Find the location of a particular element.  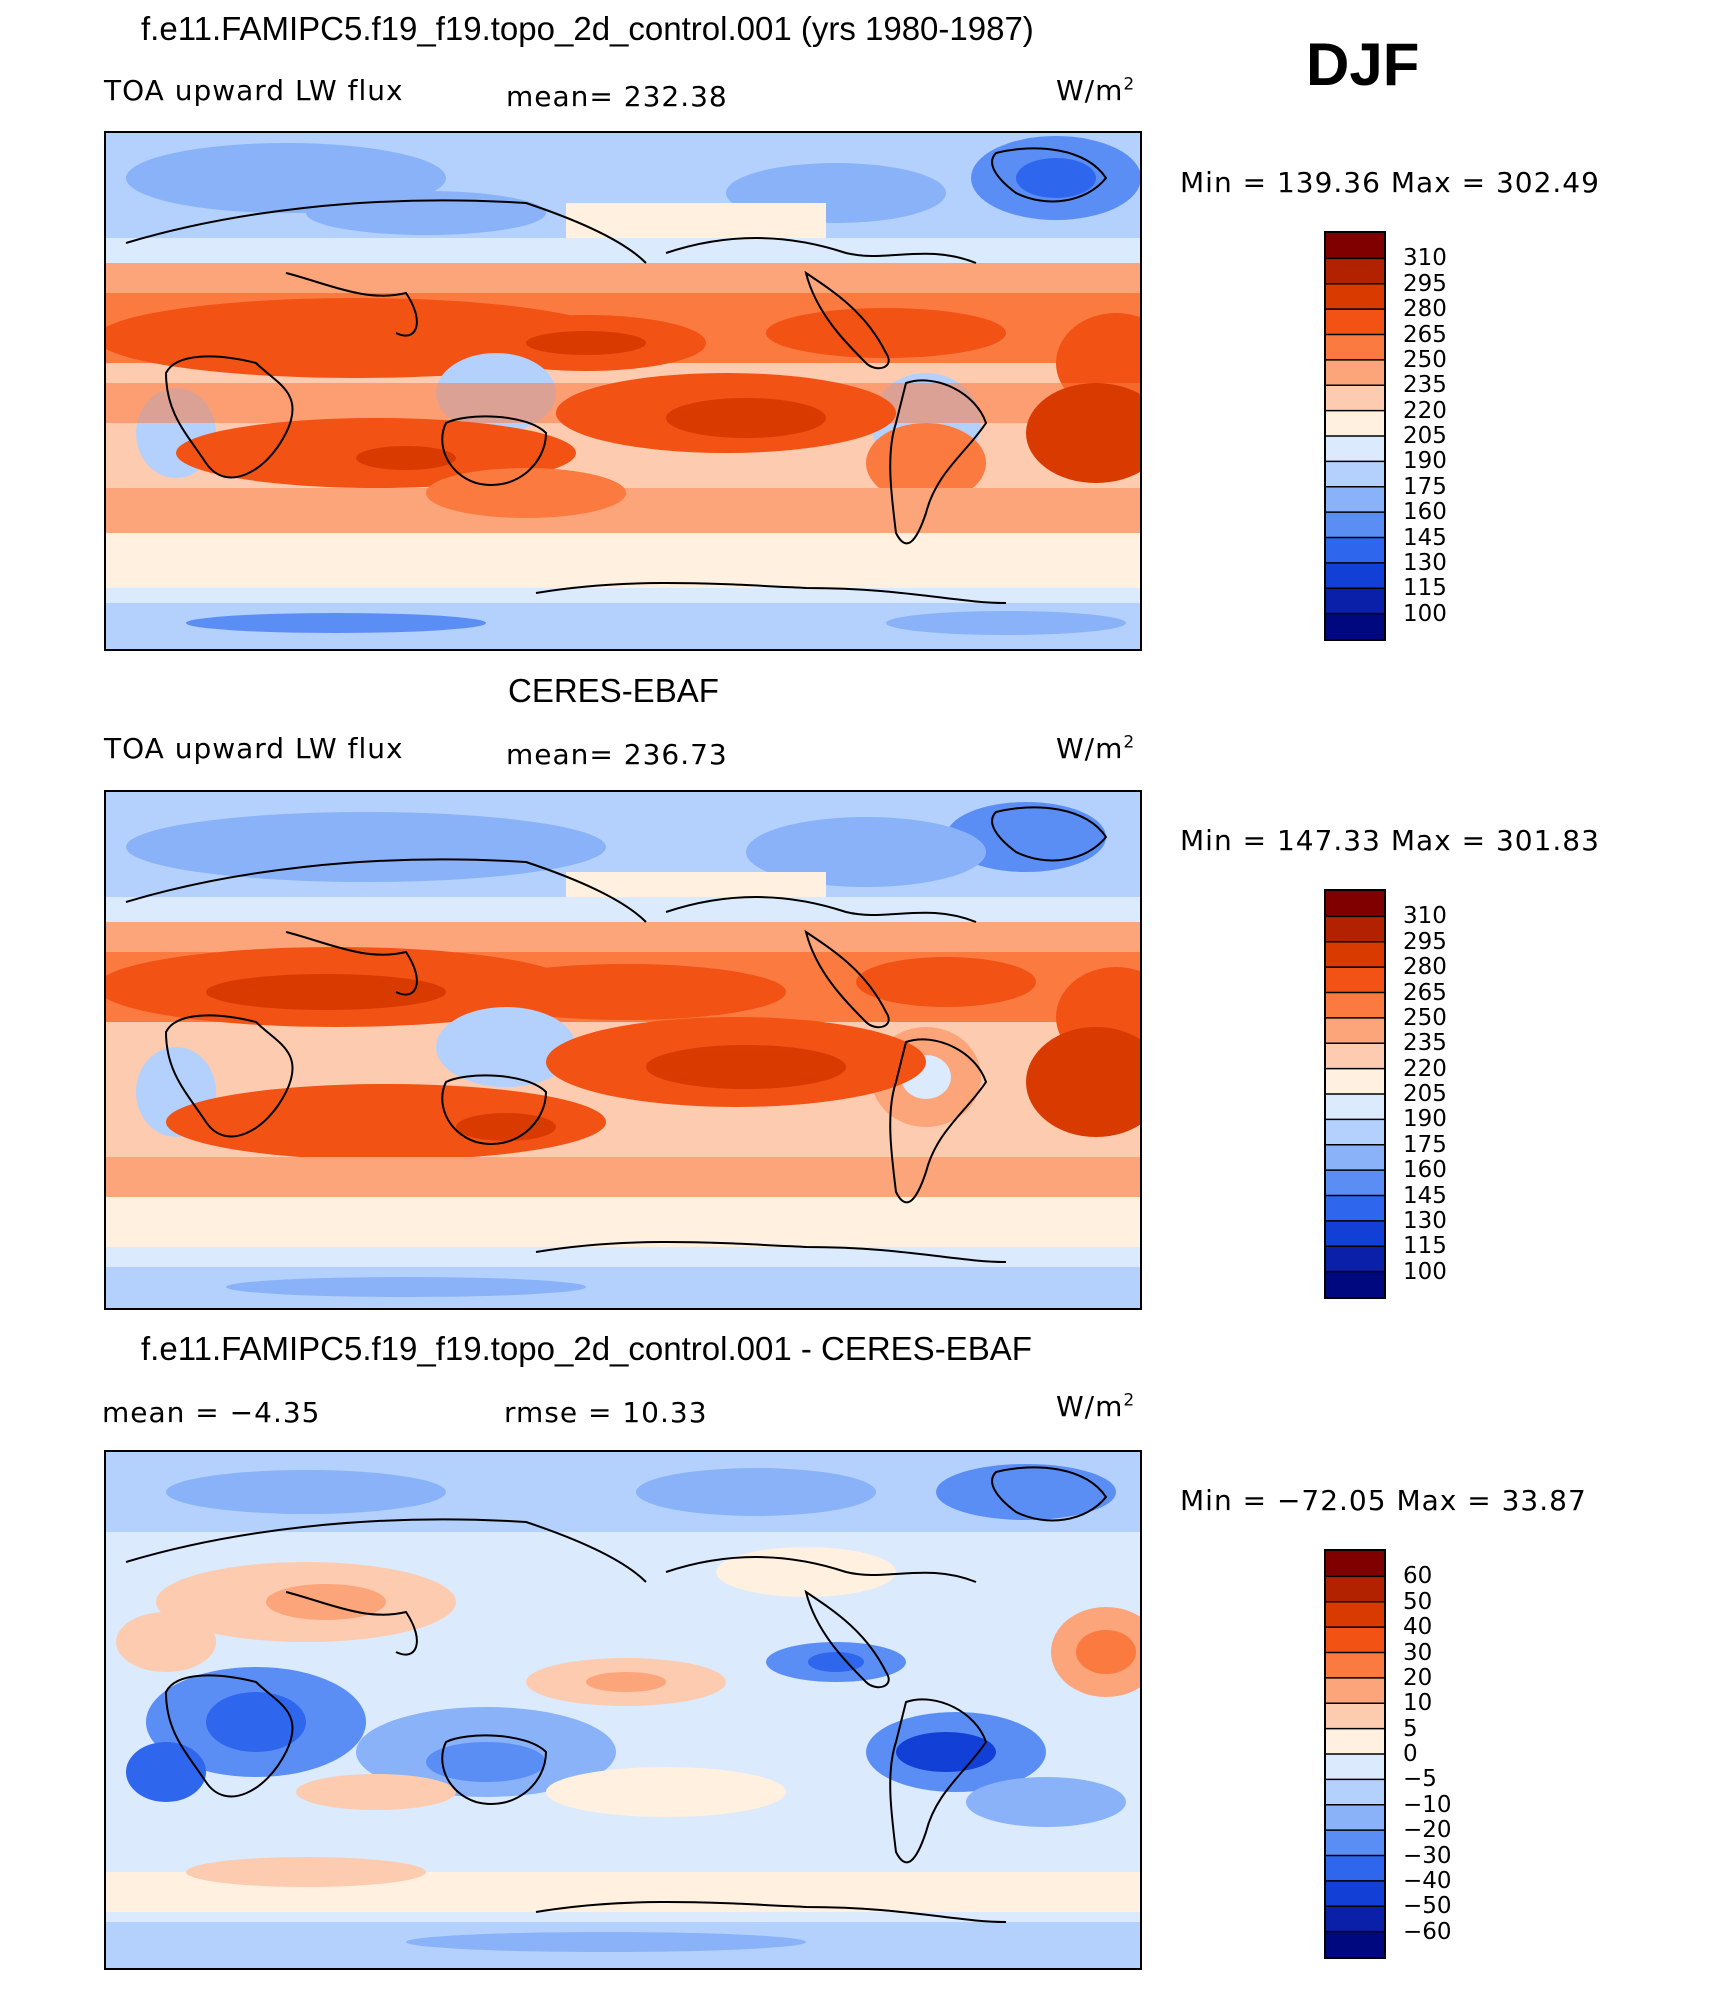

colorbar-tick-label: −10 is located at coordinates (1427, 1804).